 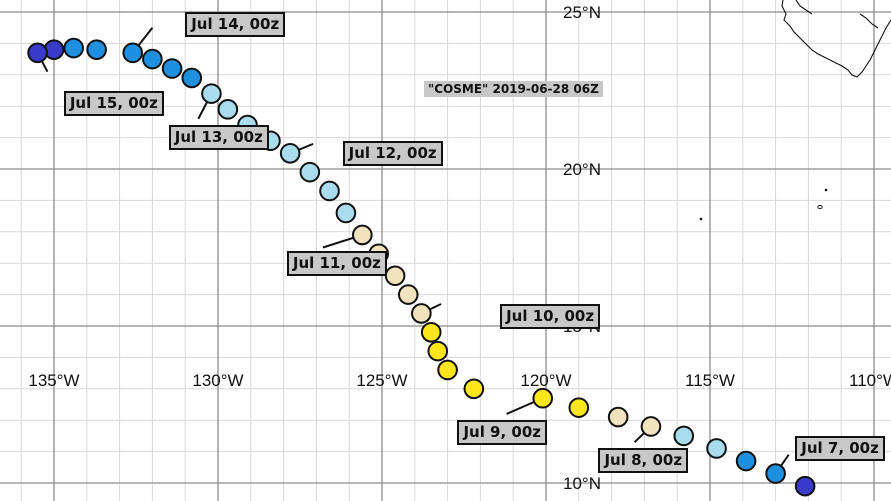 What do you see at coordinates (582, 248) in the screenshot?
I see `latitude-labels: 25°N20°N15°N10°N` at bounding box center [582, 248].